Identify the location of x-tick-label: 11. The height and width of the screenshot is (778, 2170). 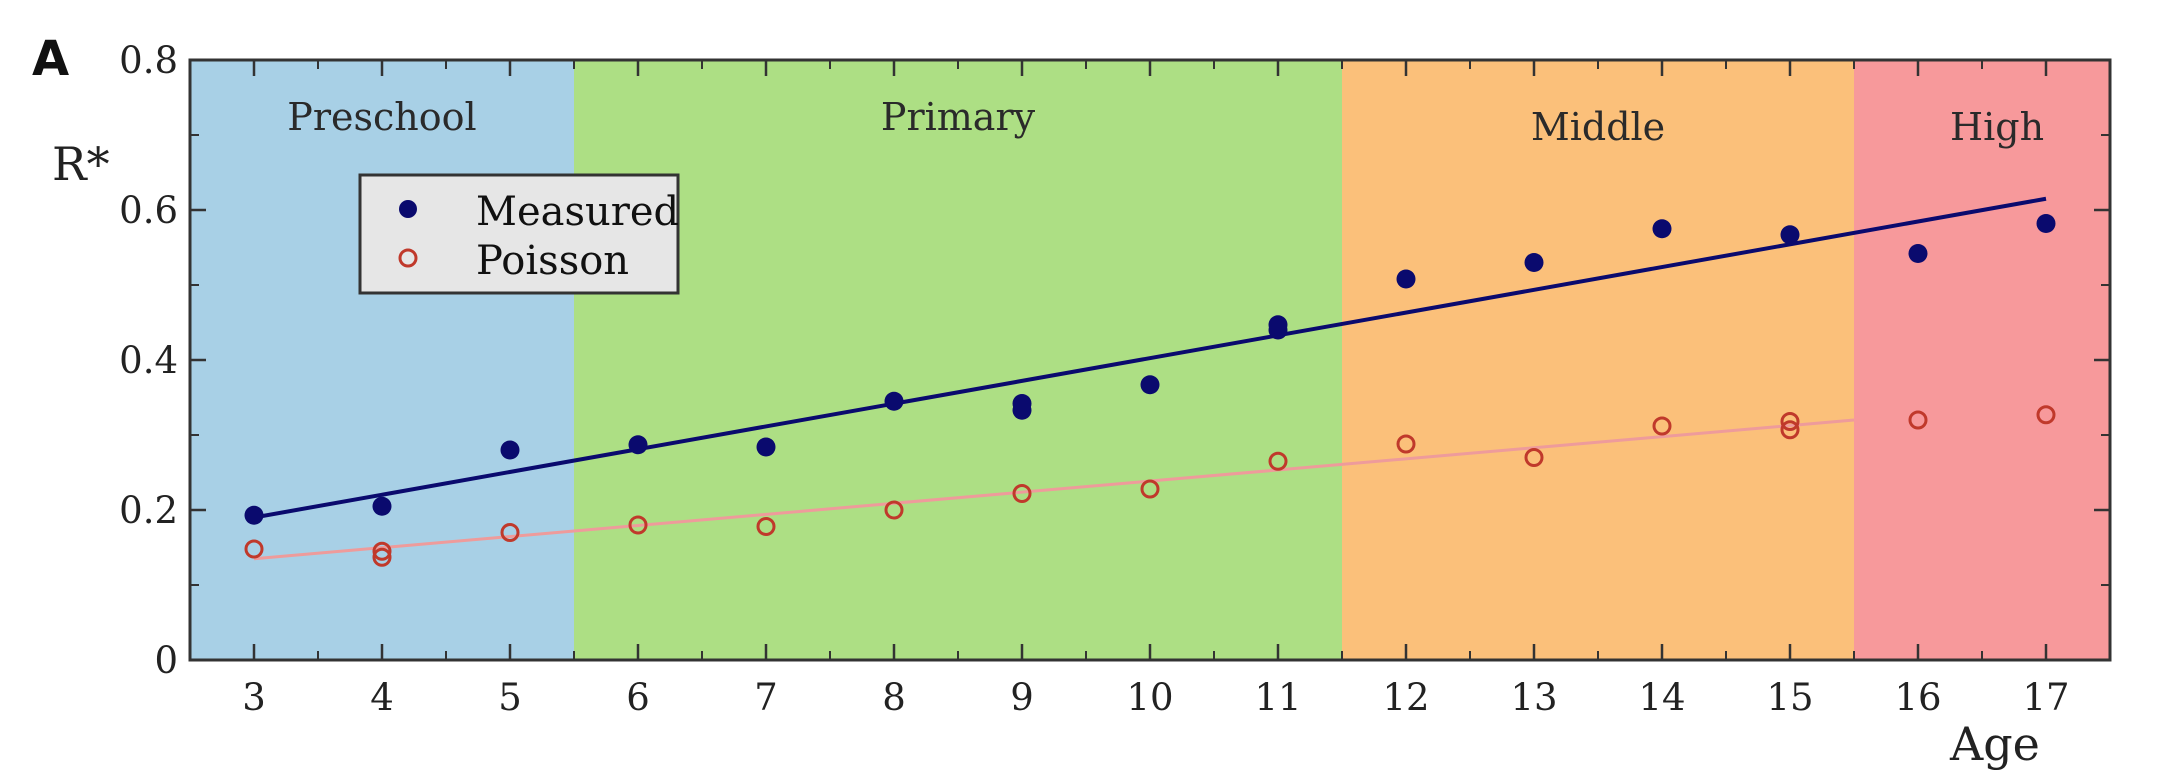
(1277, 697).